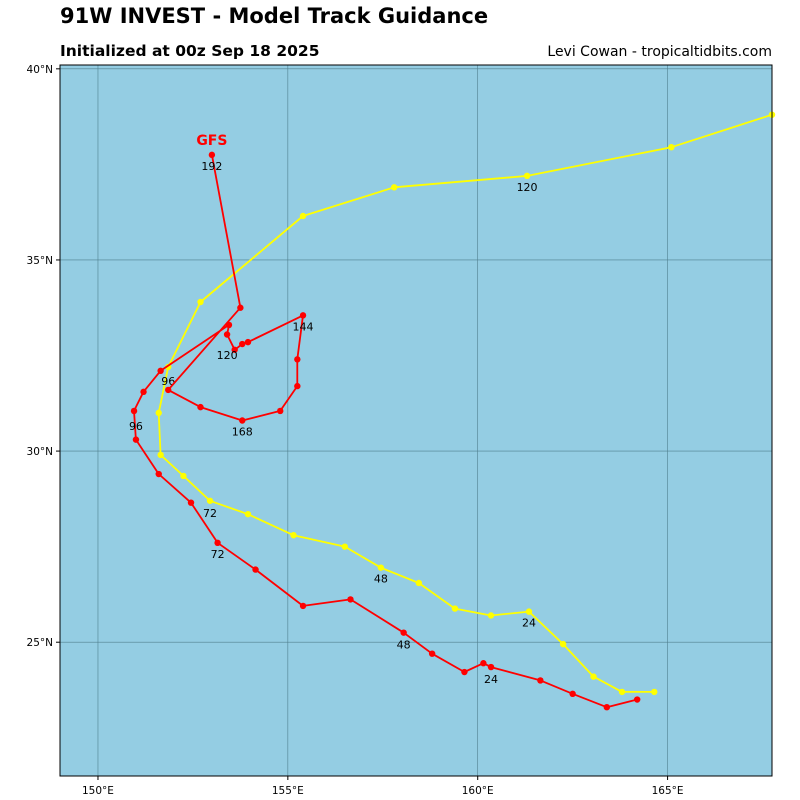 Image resolution: width=800 pixels, height=800 pixels. What do you see at coordinates (274, 16) in the screenshot?
I see `map-title: 91W INVEST - Model Track Guidance` at bounding box center [274, 16].